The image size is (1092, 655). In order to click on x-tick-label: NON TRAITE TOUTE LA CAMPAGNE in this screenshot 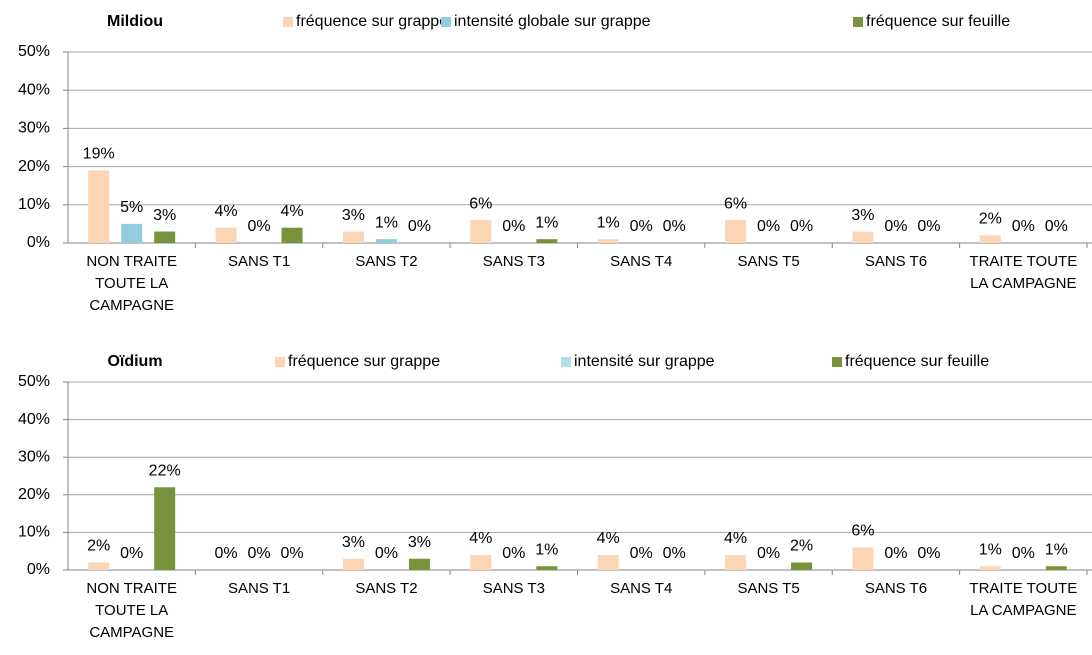, I will do `click(131, 283)`.